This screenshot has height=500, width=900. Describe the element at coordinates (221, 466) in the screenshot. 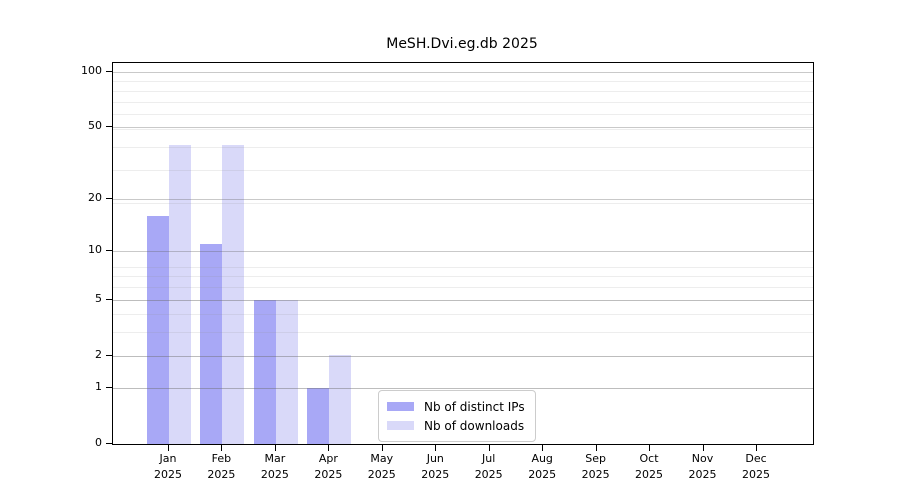

I see `x-tick-label-feb: Feb 2025` at that location.